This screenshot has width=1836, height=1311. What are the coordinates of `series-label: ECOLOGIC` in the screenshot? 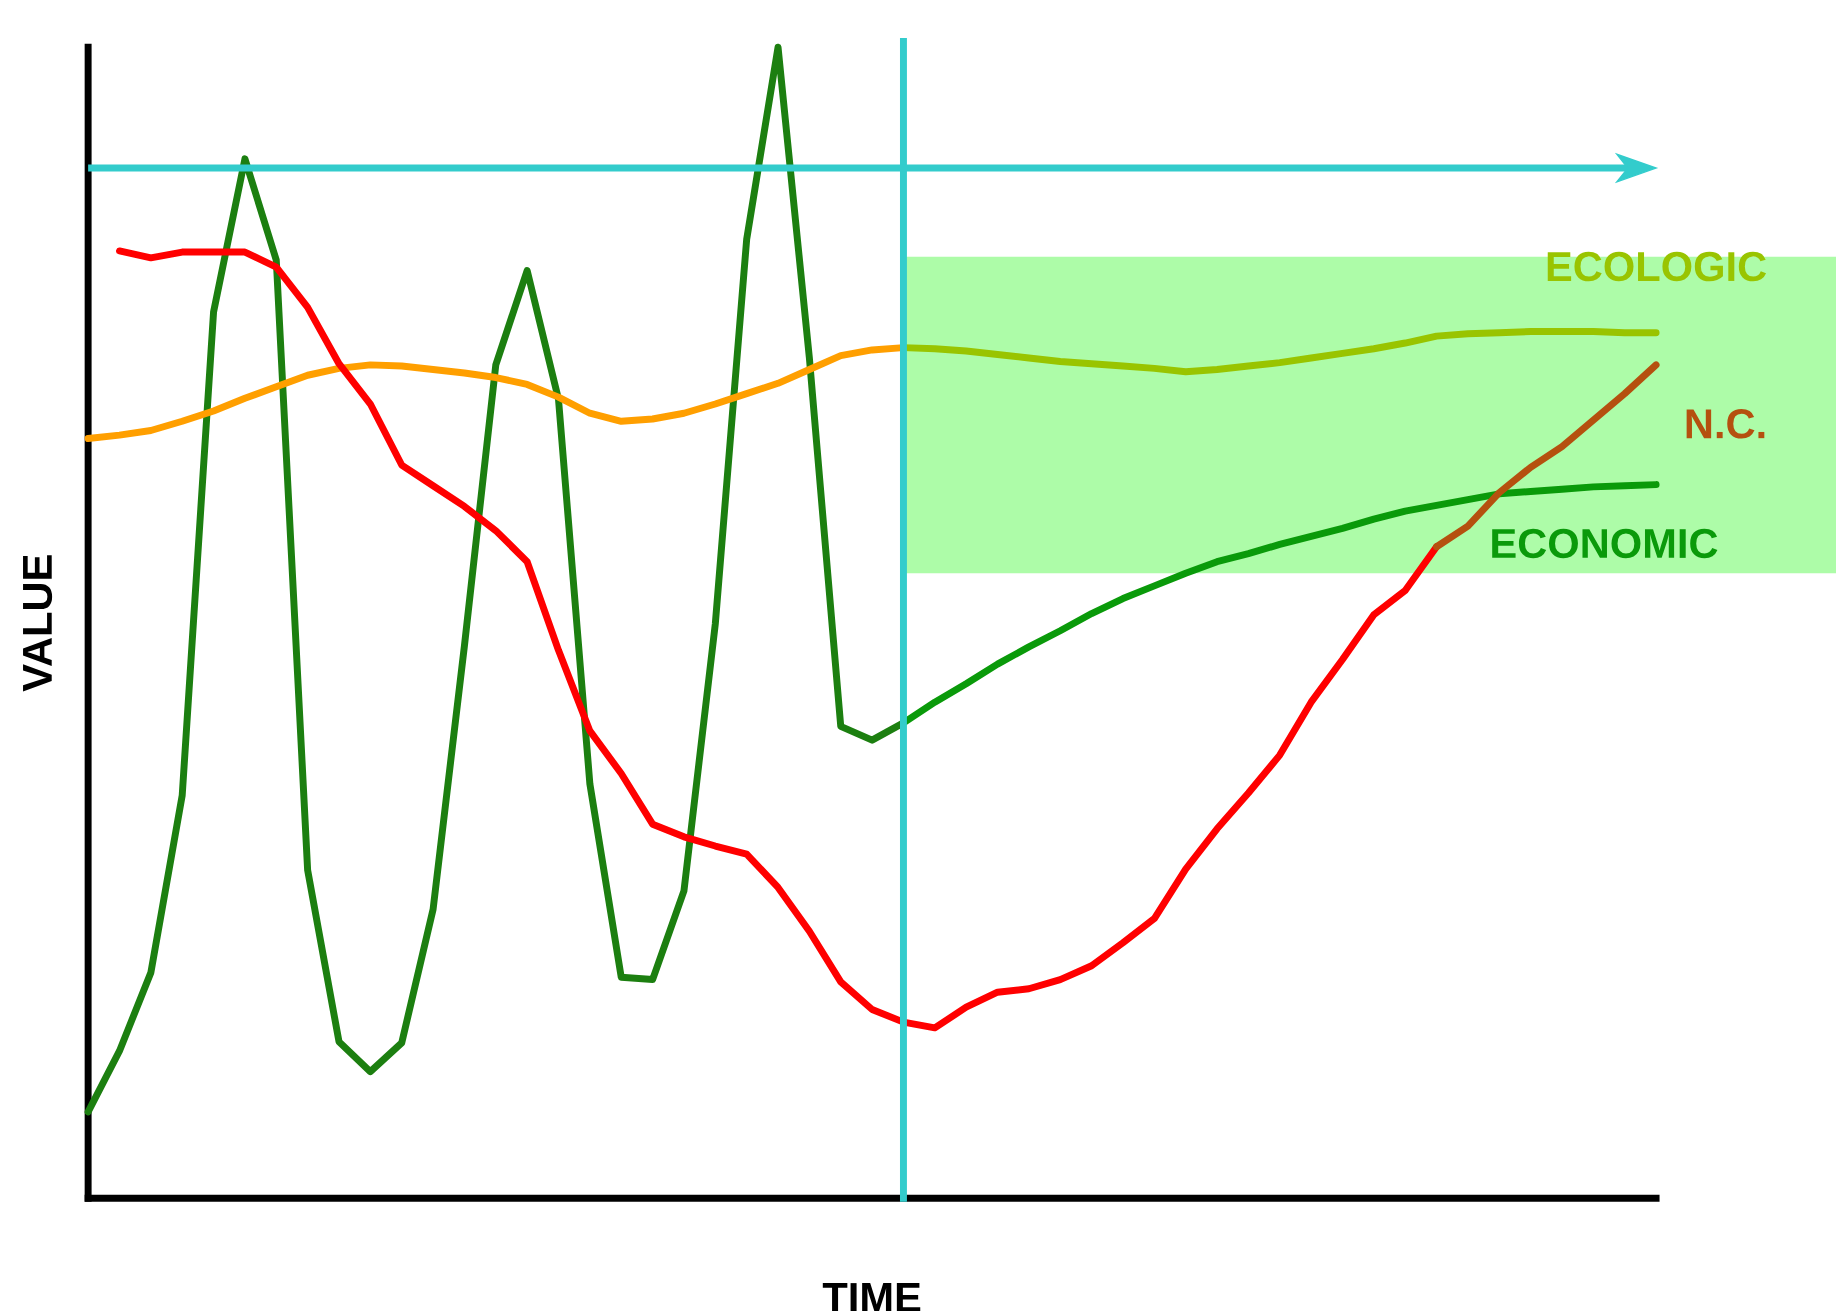 It's located at (1657, 266).